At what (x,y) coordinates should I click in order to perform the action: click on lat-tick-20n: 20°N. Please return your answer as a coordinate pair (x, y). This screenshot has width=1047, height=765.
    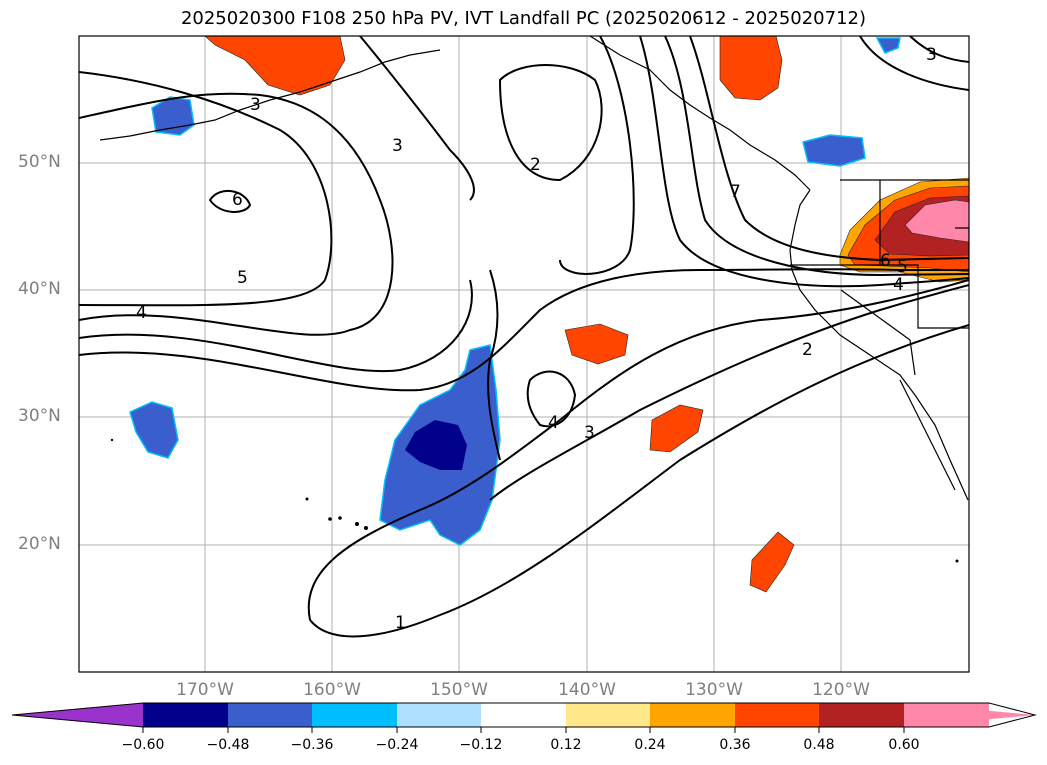
    Looking at the image, I should click on (39, 544).